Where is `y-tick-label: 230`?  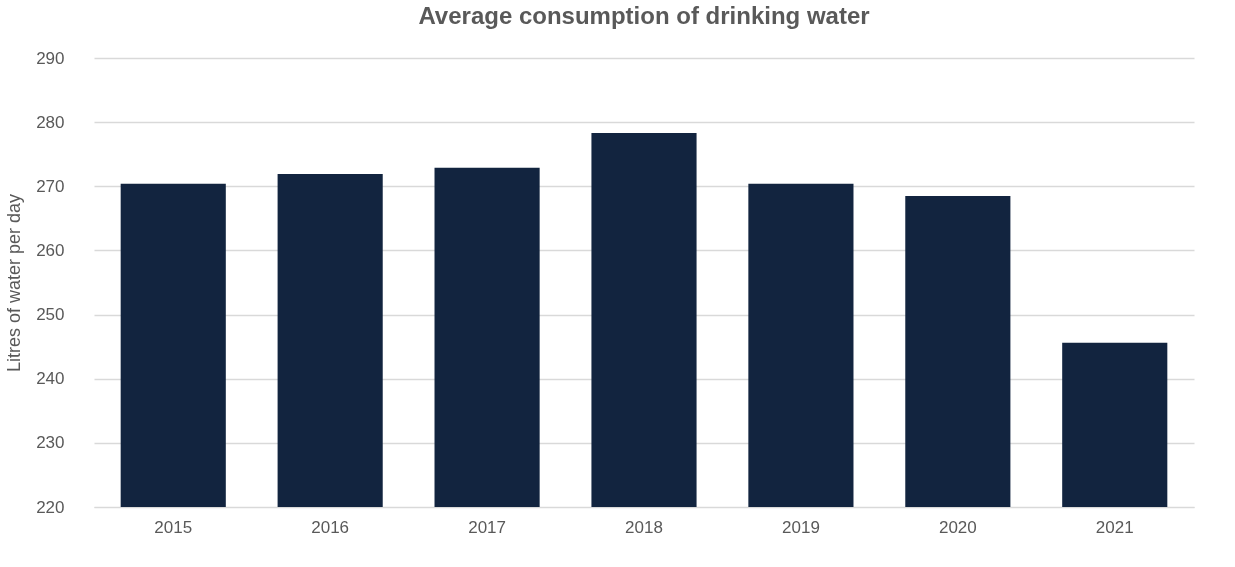
y-tick-label: 230 is located at coordinates (50, 443).